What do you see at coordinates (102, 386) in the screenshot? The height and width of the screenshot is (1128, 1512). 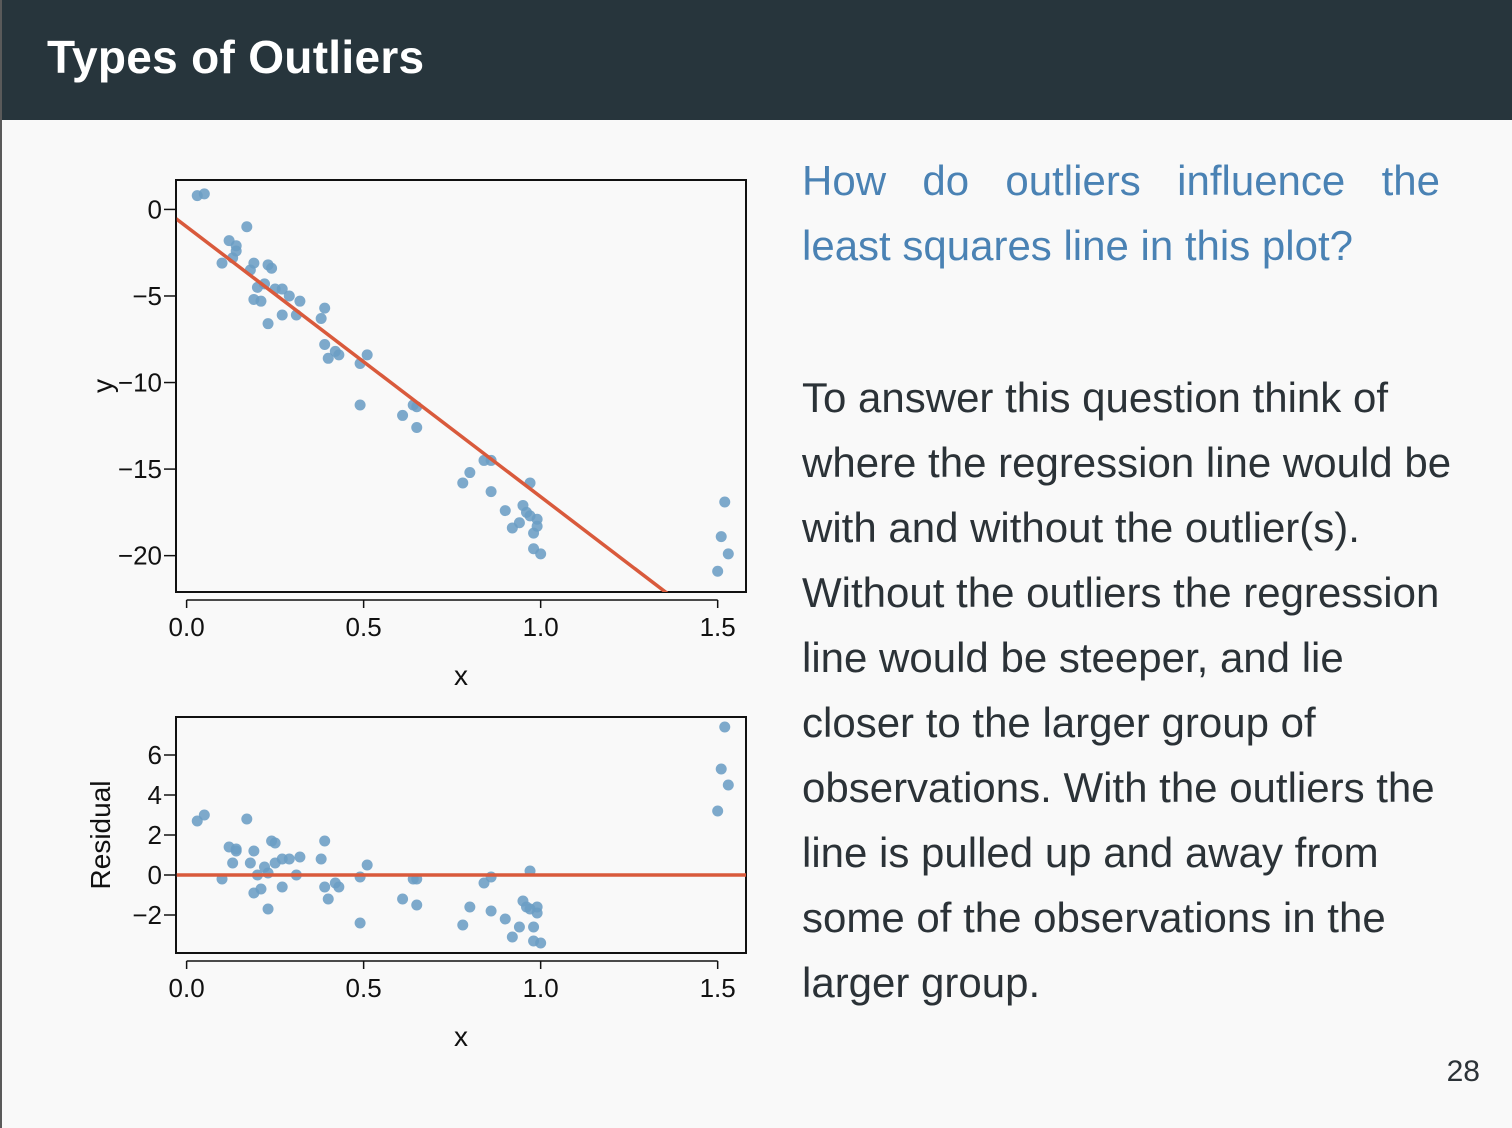 I see `y-axis-label: y` at bounding box center [102, 386].